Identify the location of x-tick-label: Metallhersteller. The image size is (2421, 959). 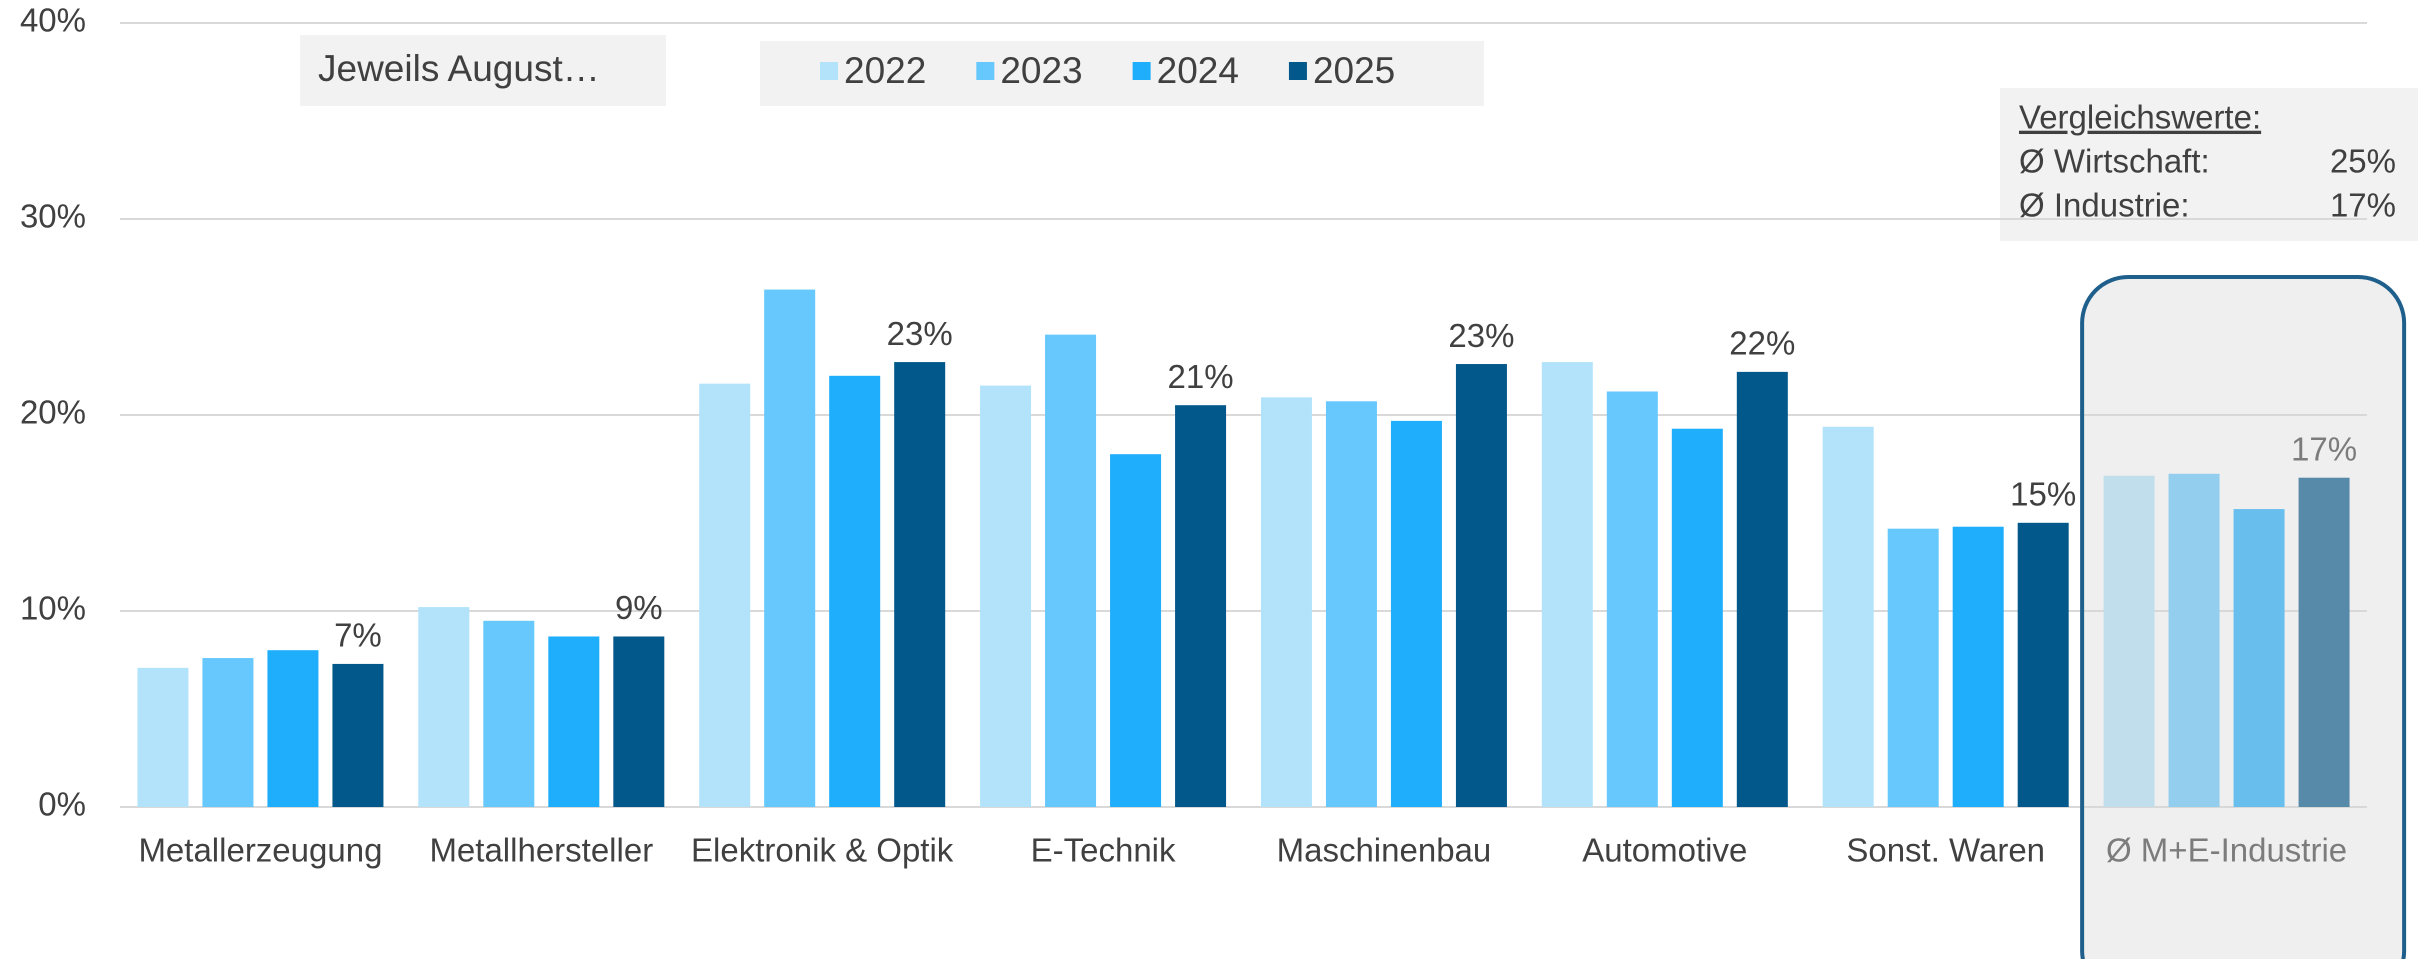
(541, 850).